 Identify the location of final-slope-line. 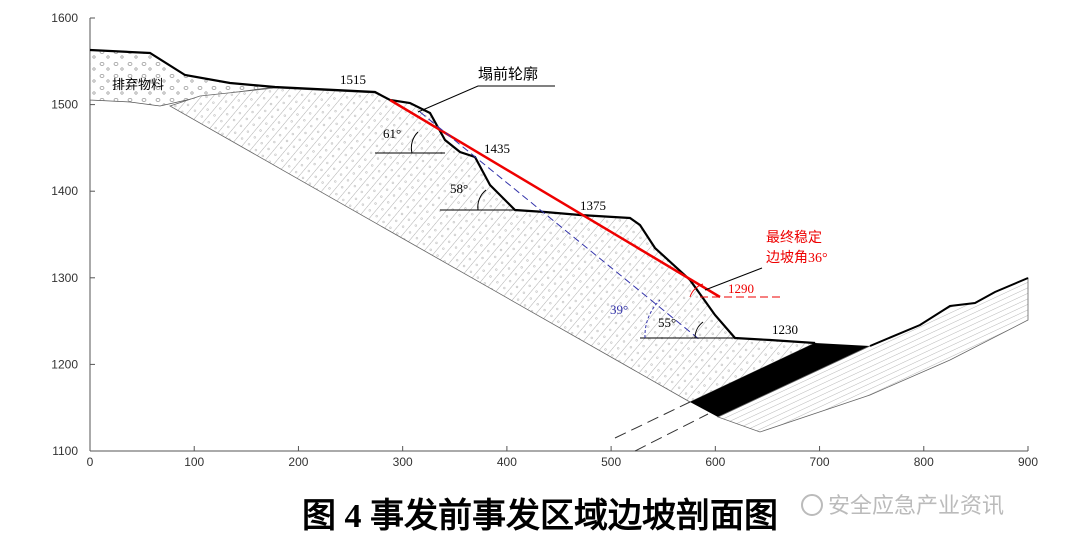
(555, 198).